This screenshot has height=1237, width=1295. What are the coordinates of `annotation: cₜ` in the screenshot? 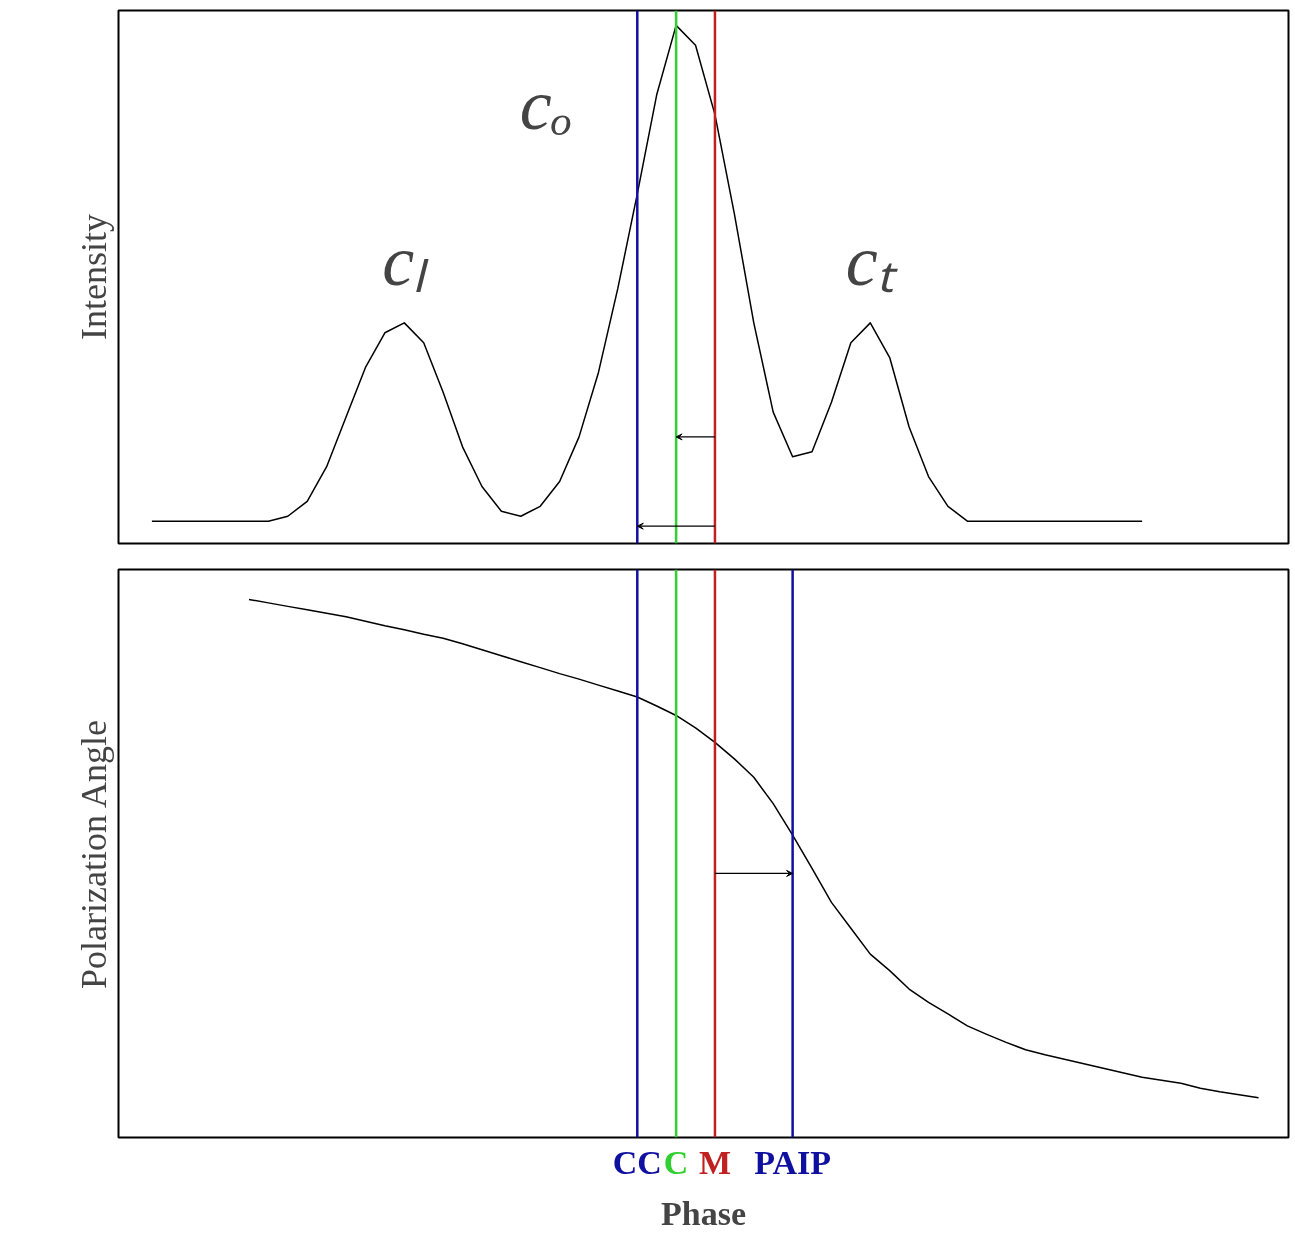 It's located at (871, 260).